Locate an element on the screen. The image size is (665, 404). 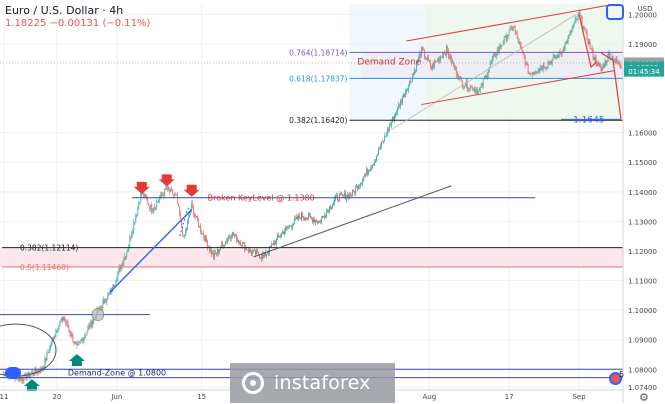
annotation-label: Demand Zone is located at coordinates (389, 63).